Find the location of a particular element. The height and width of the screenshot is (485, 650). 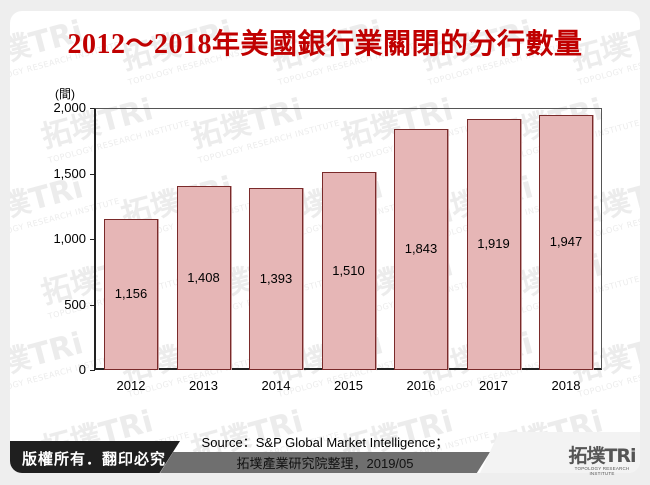

x-tick-label: 2014 is located at coordinates (276, 385).